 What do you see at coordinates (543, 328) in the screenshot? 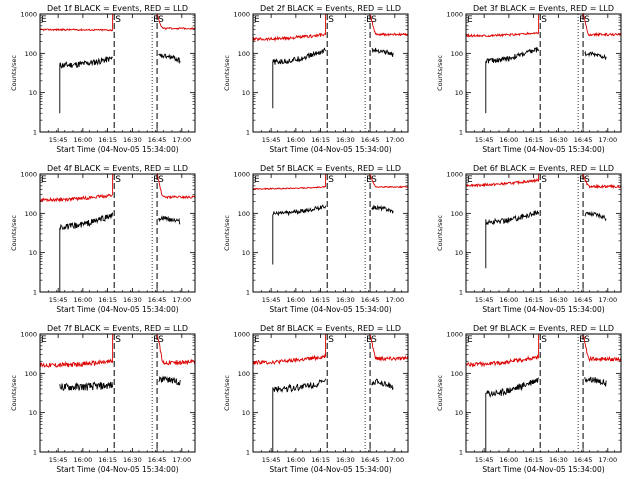
I see `chart-title: Det 9f BLACK = Events, RED = LLD` at bounding box center [543, 328].